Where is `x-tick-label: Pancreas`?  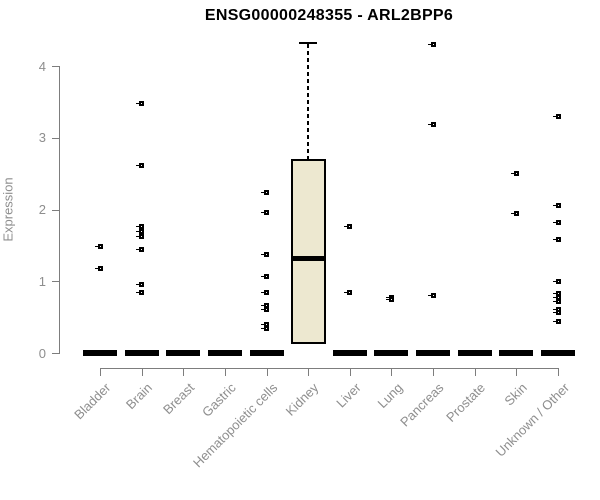 x-tick-label: Pancreas is located at coordinates (422, 405).